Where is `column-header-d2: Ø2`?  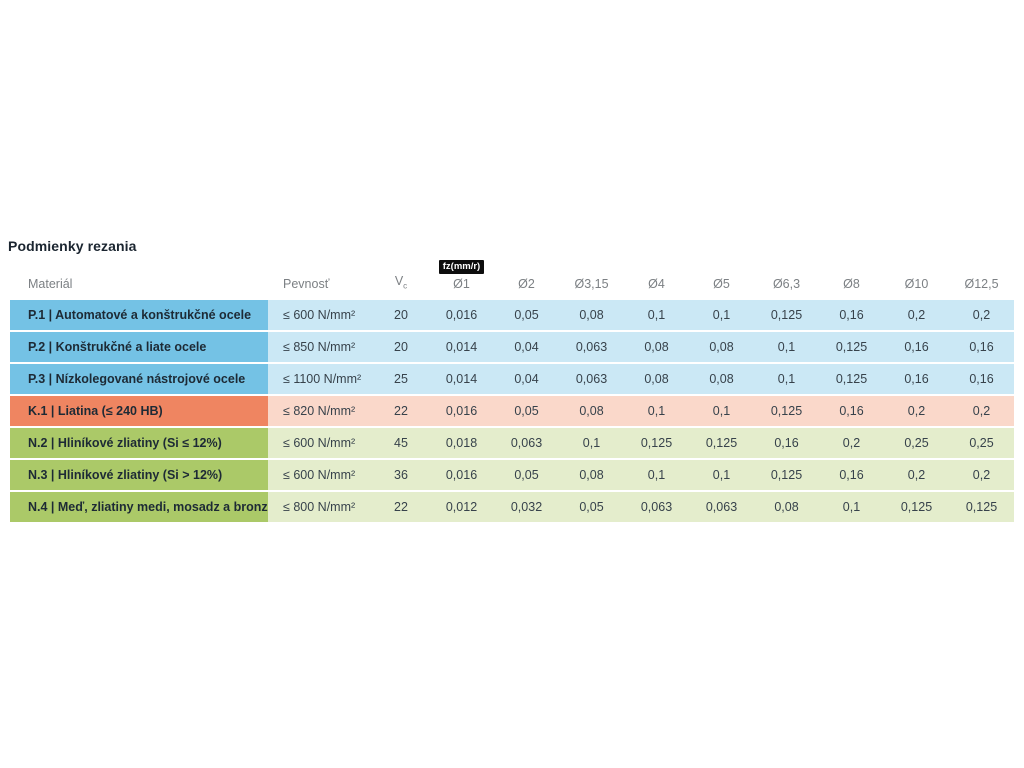 column-header-d2: Ø2 is located at coordinates (526, 283).